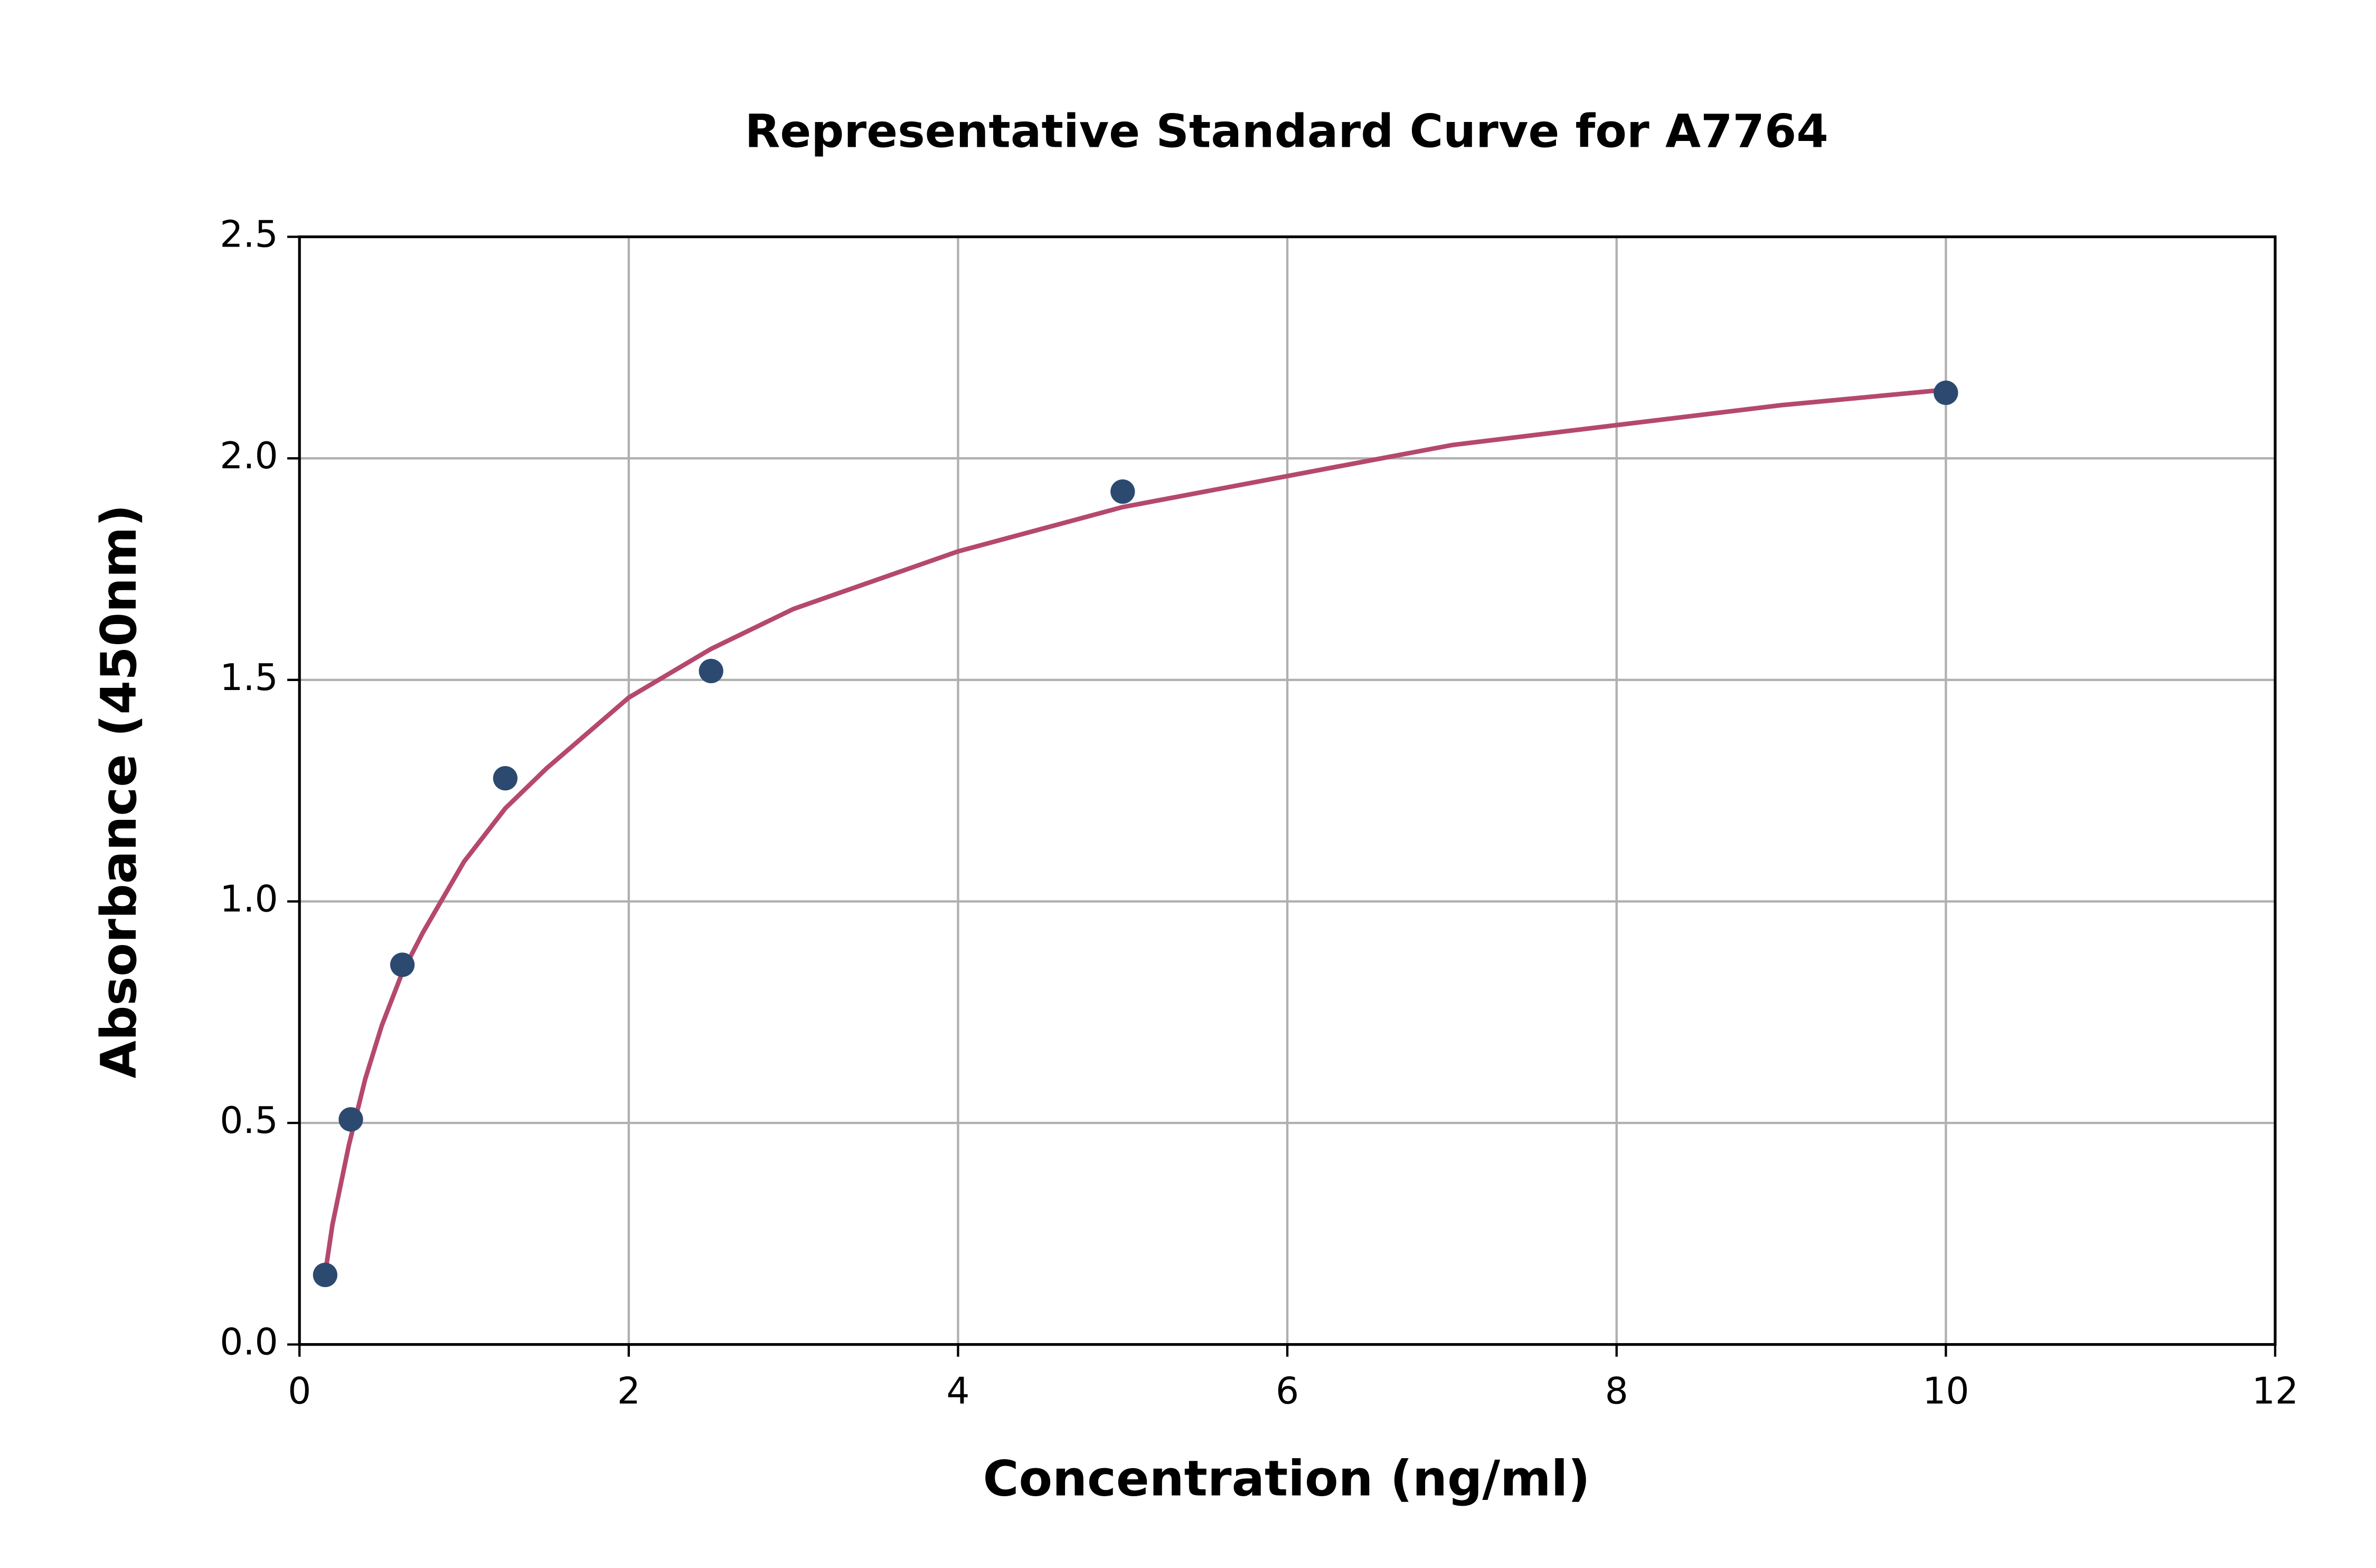 This screenshot has width=2376, height=1568. I want to click on x-tick-label: 8, so click(1617, 1391).